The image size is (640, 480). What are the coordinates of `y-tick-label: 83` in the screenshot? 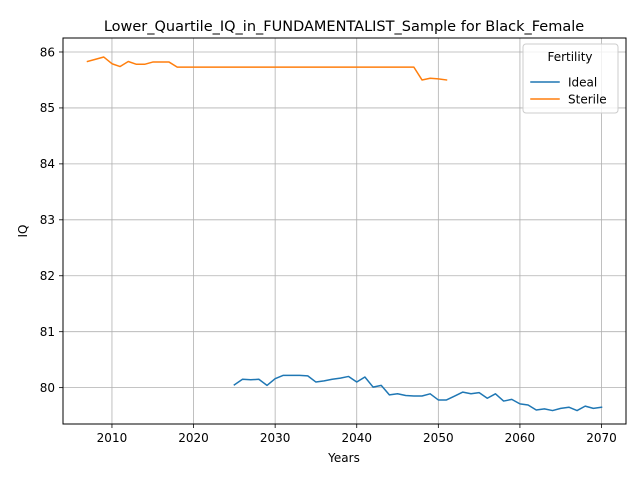 It's located at (47, 220).